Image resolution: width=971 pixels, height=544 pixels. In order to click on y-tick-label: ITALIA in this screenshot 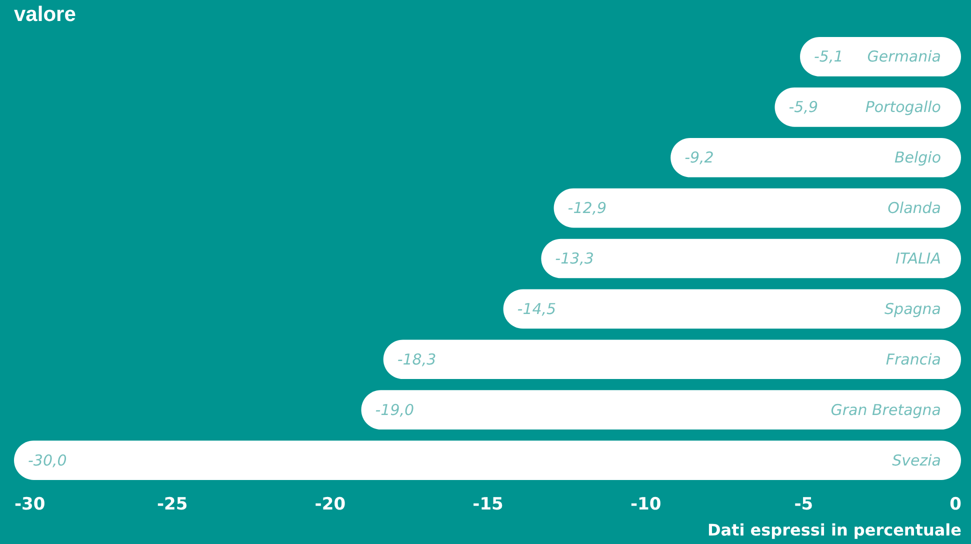, I will do `click(918, 259)`.